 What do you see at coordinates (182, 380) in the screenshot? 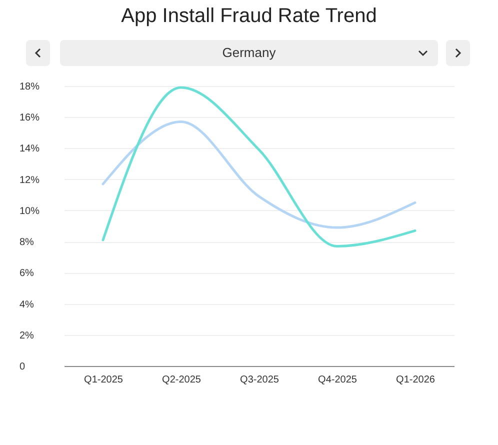
I see `x-tick-label: Q2-2025` at bounding box center [182, 380].